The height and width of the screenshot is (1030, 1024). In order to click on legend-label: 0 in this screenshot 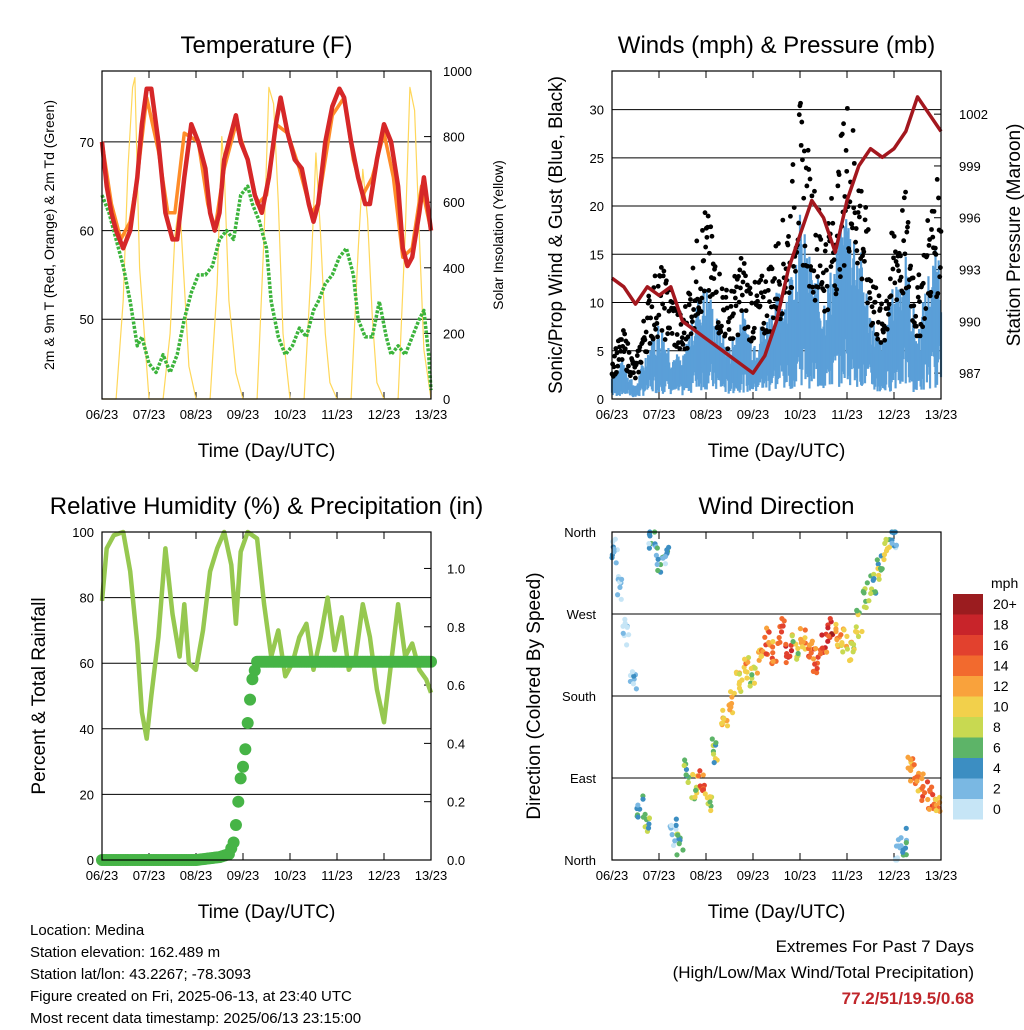, I will do `click(997, 809)`.